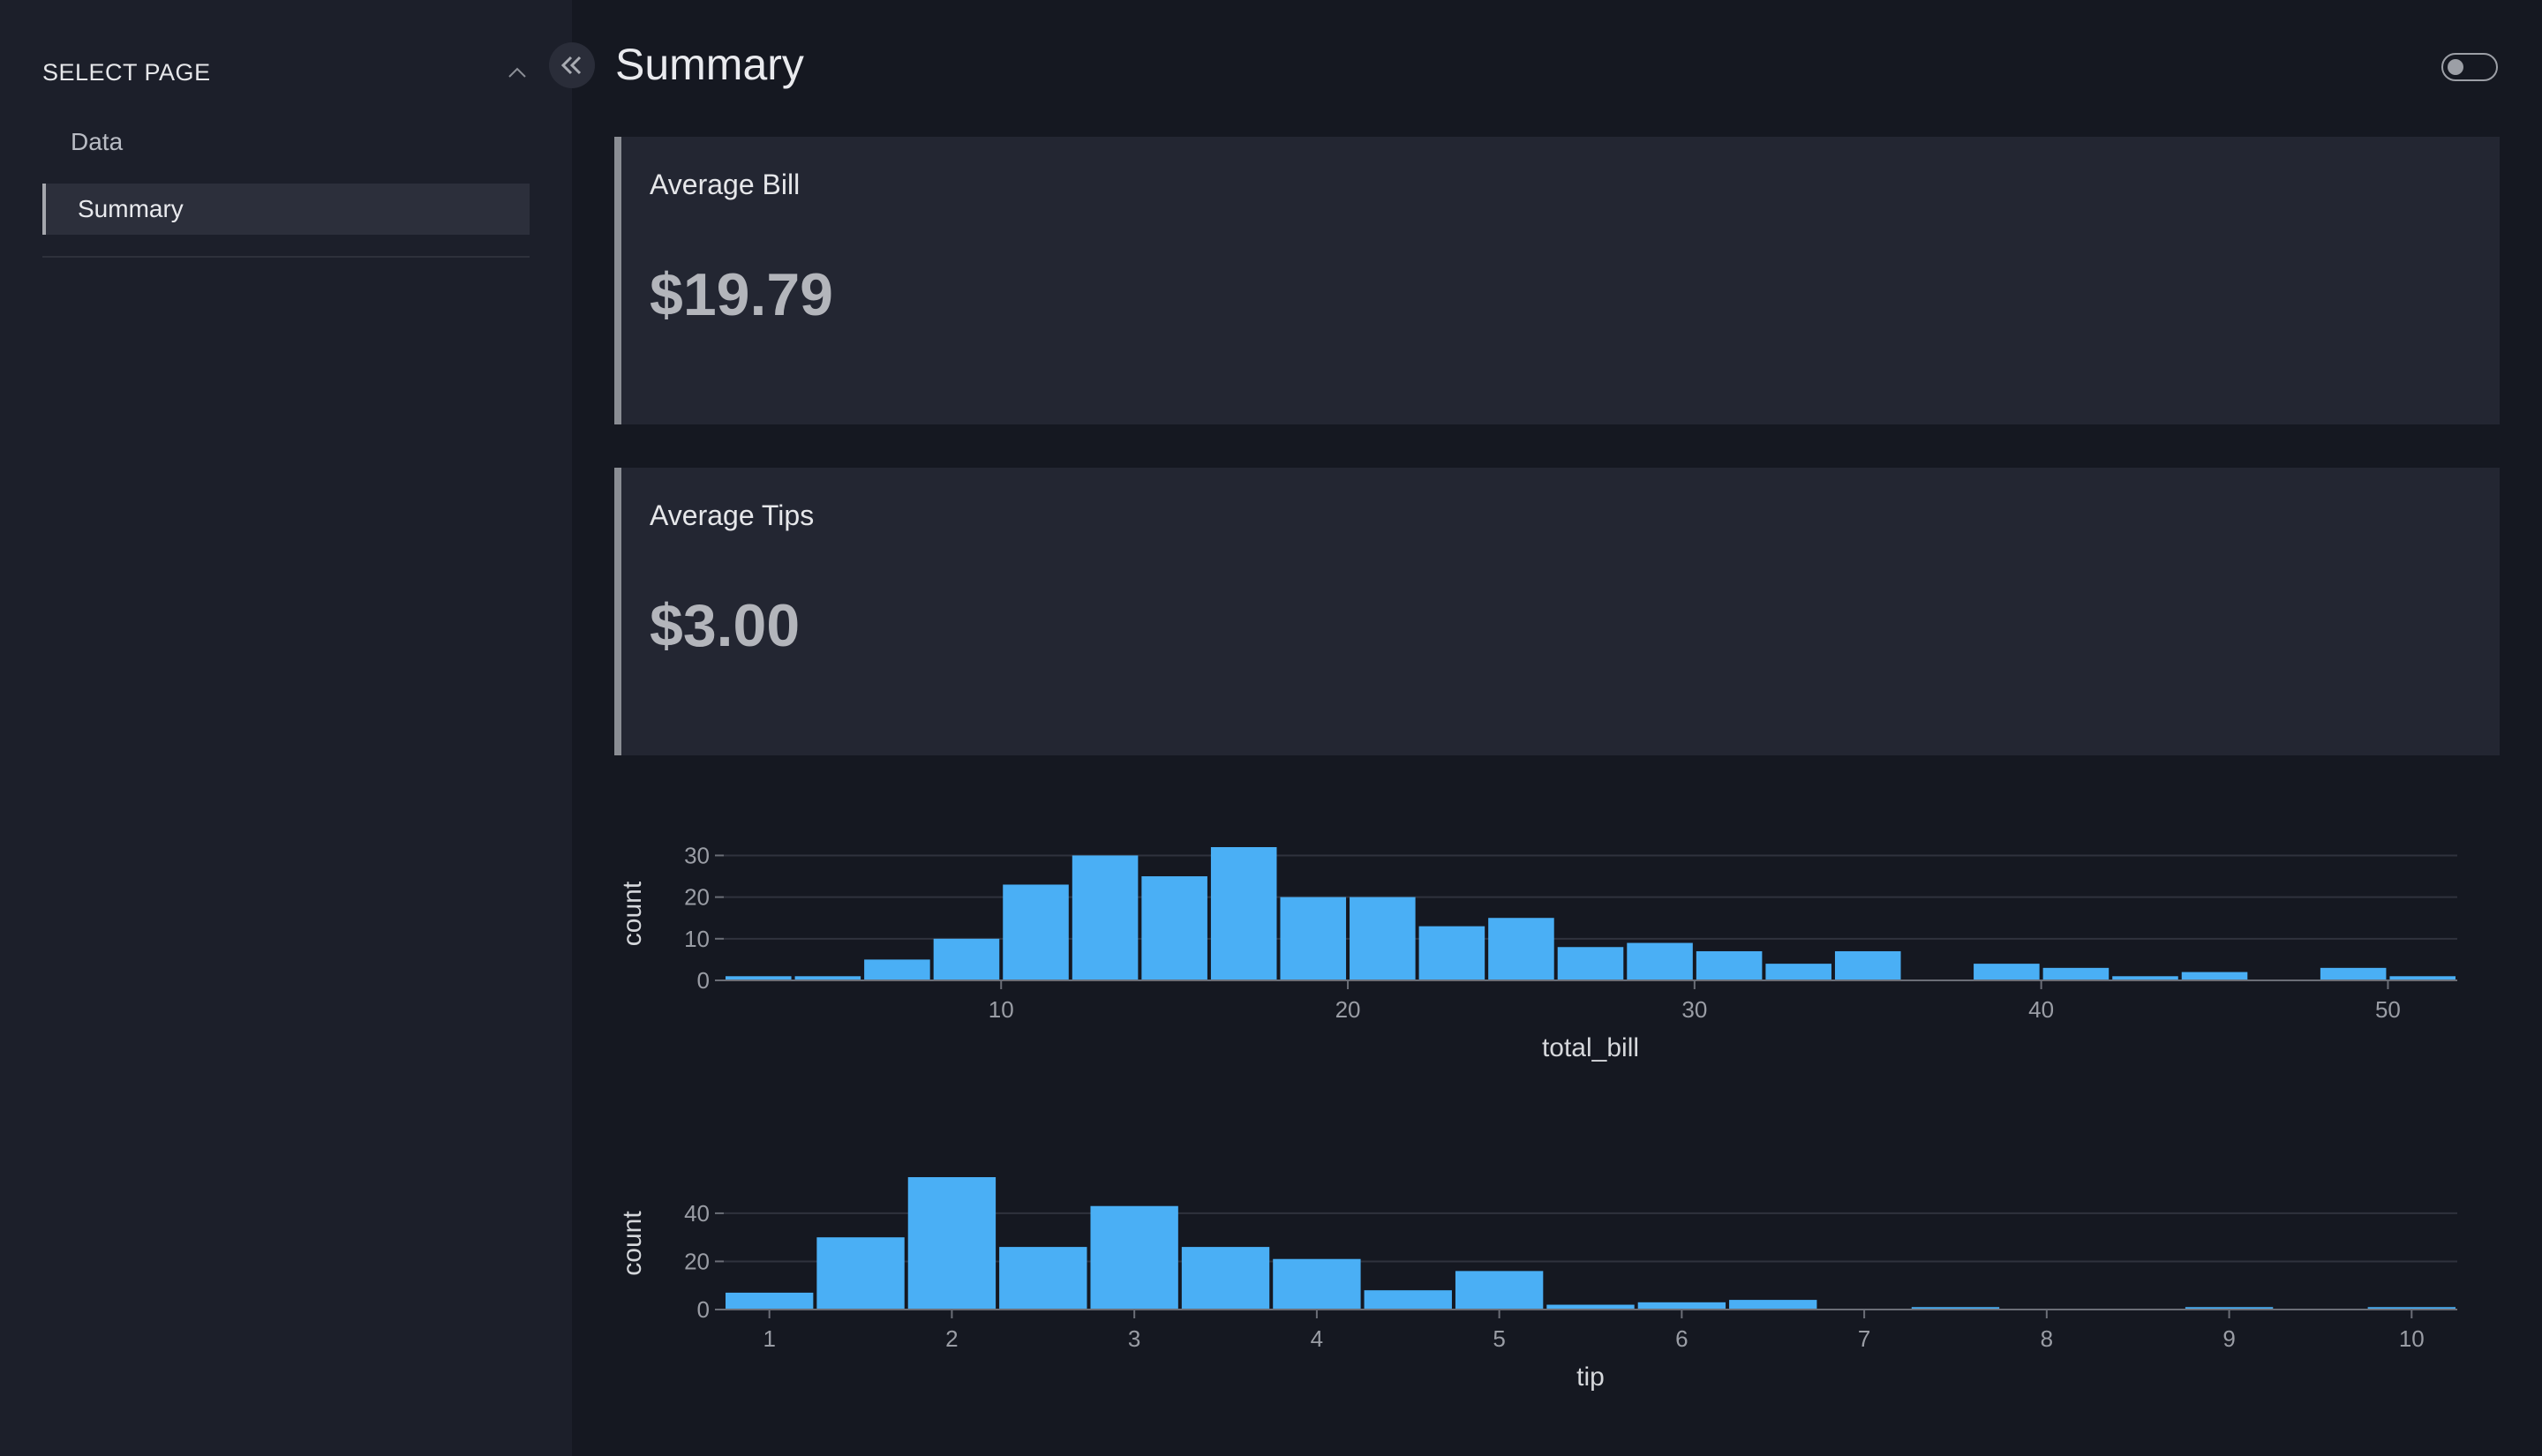  Describe the element at coordinates (1348, 1009) in the screenshot. I see `x-tick-label: 20` at that location.